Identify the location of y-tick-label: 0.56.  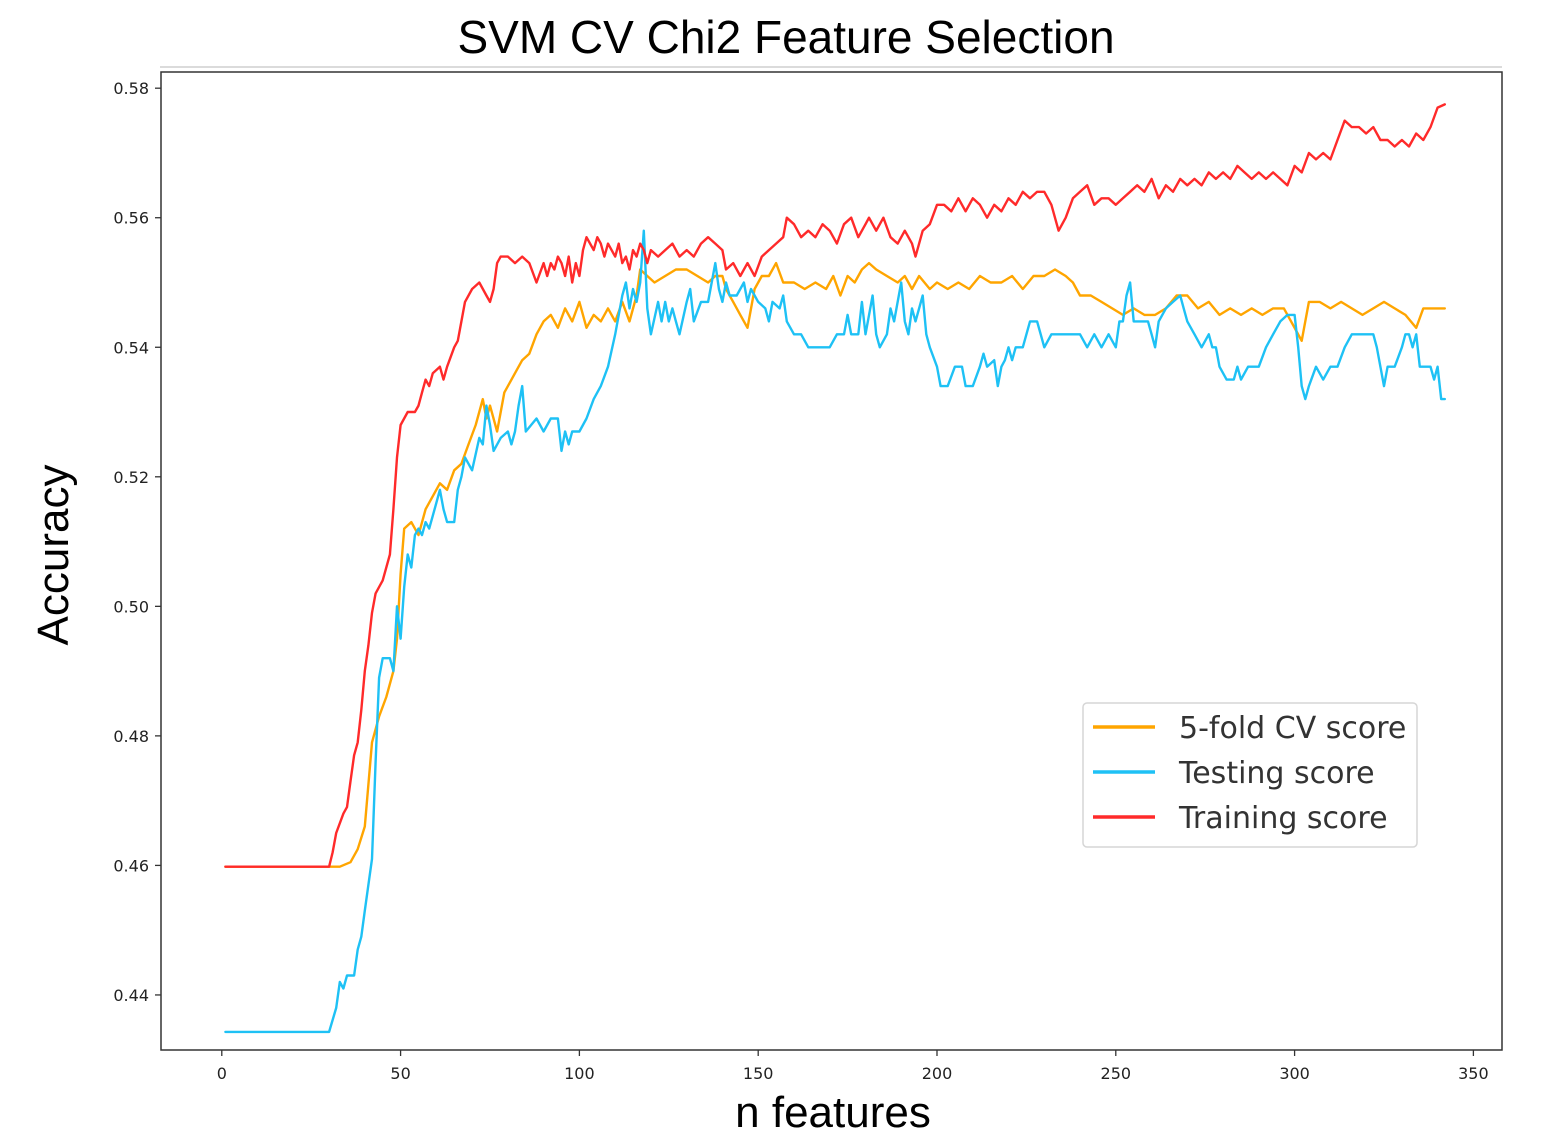
(131, 218).